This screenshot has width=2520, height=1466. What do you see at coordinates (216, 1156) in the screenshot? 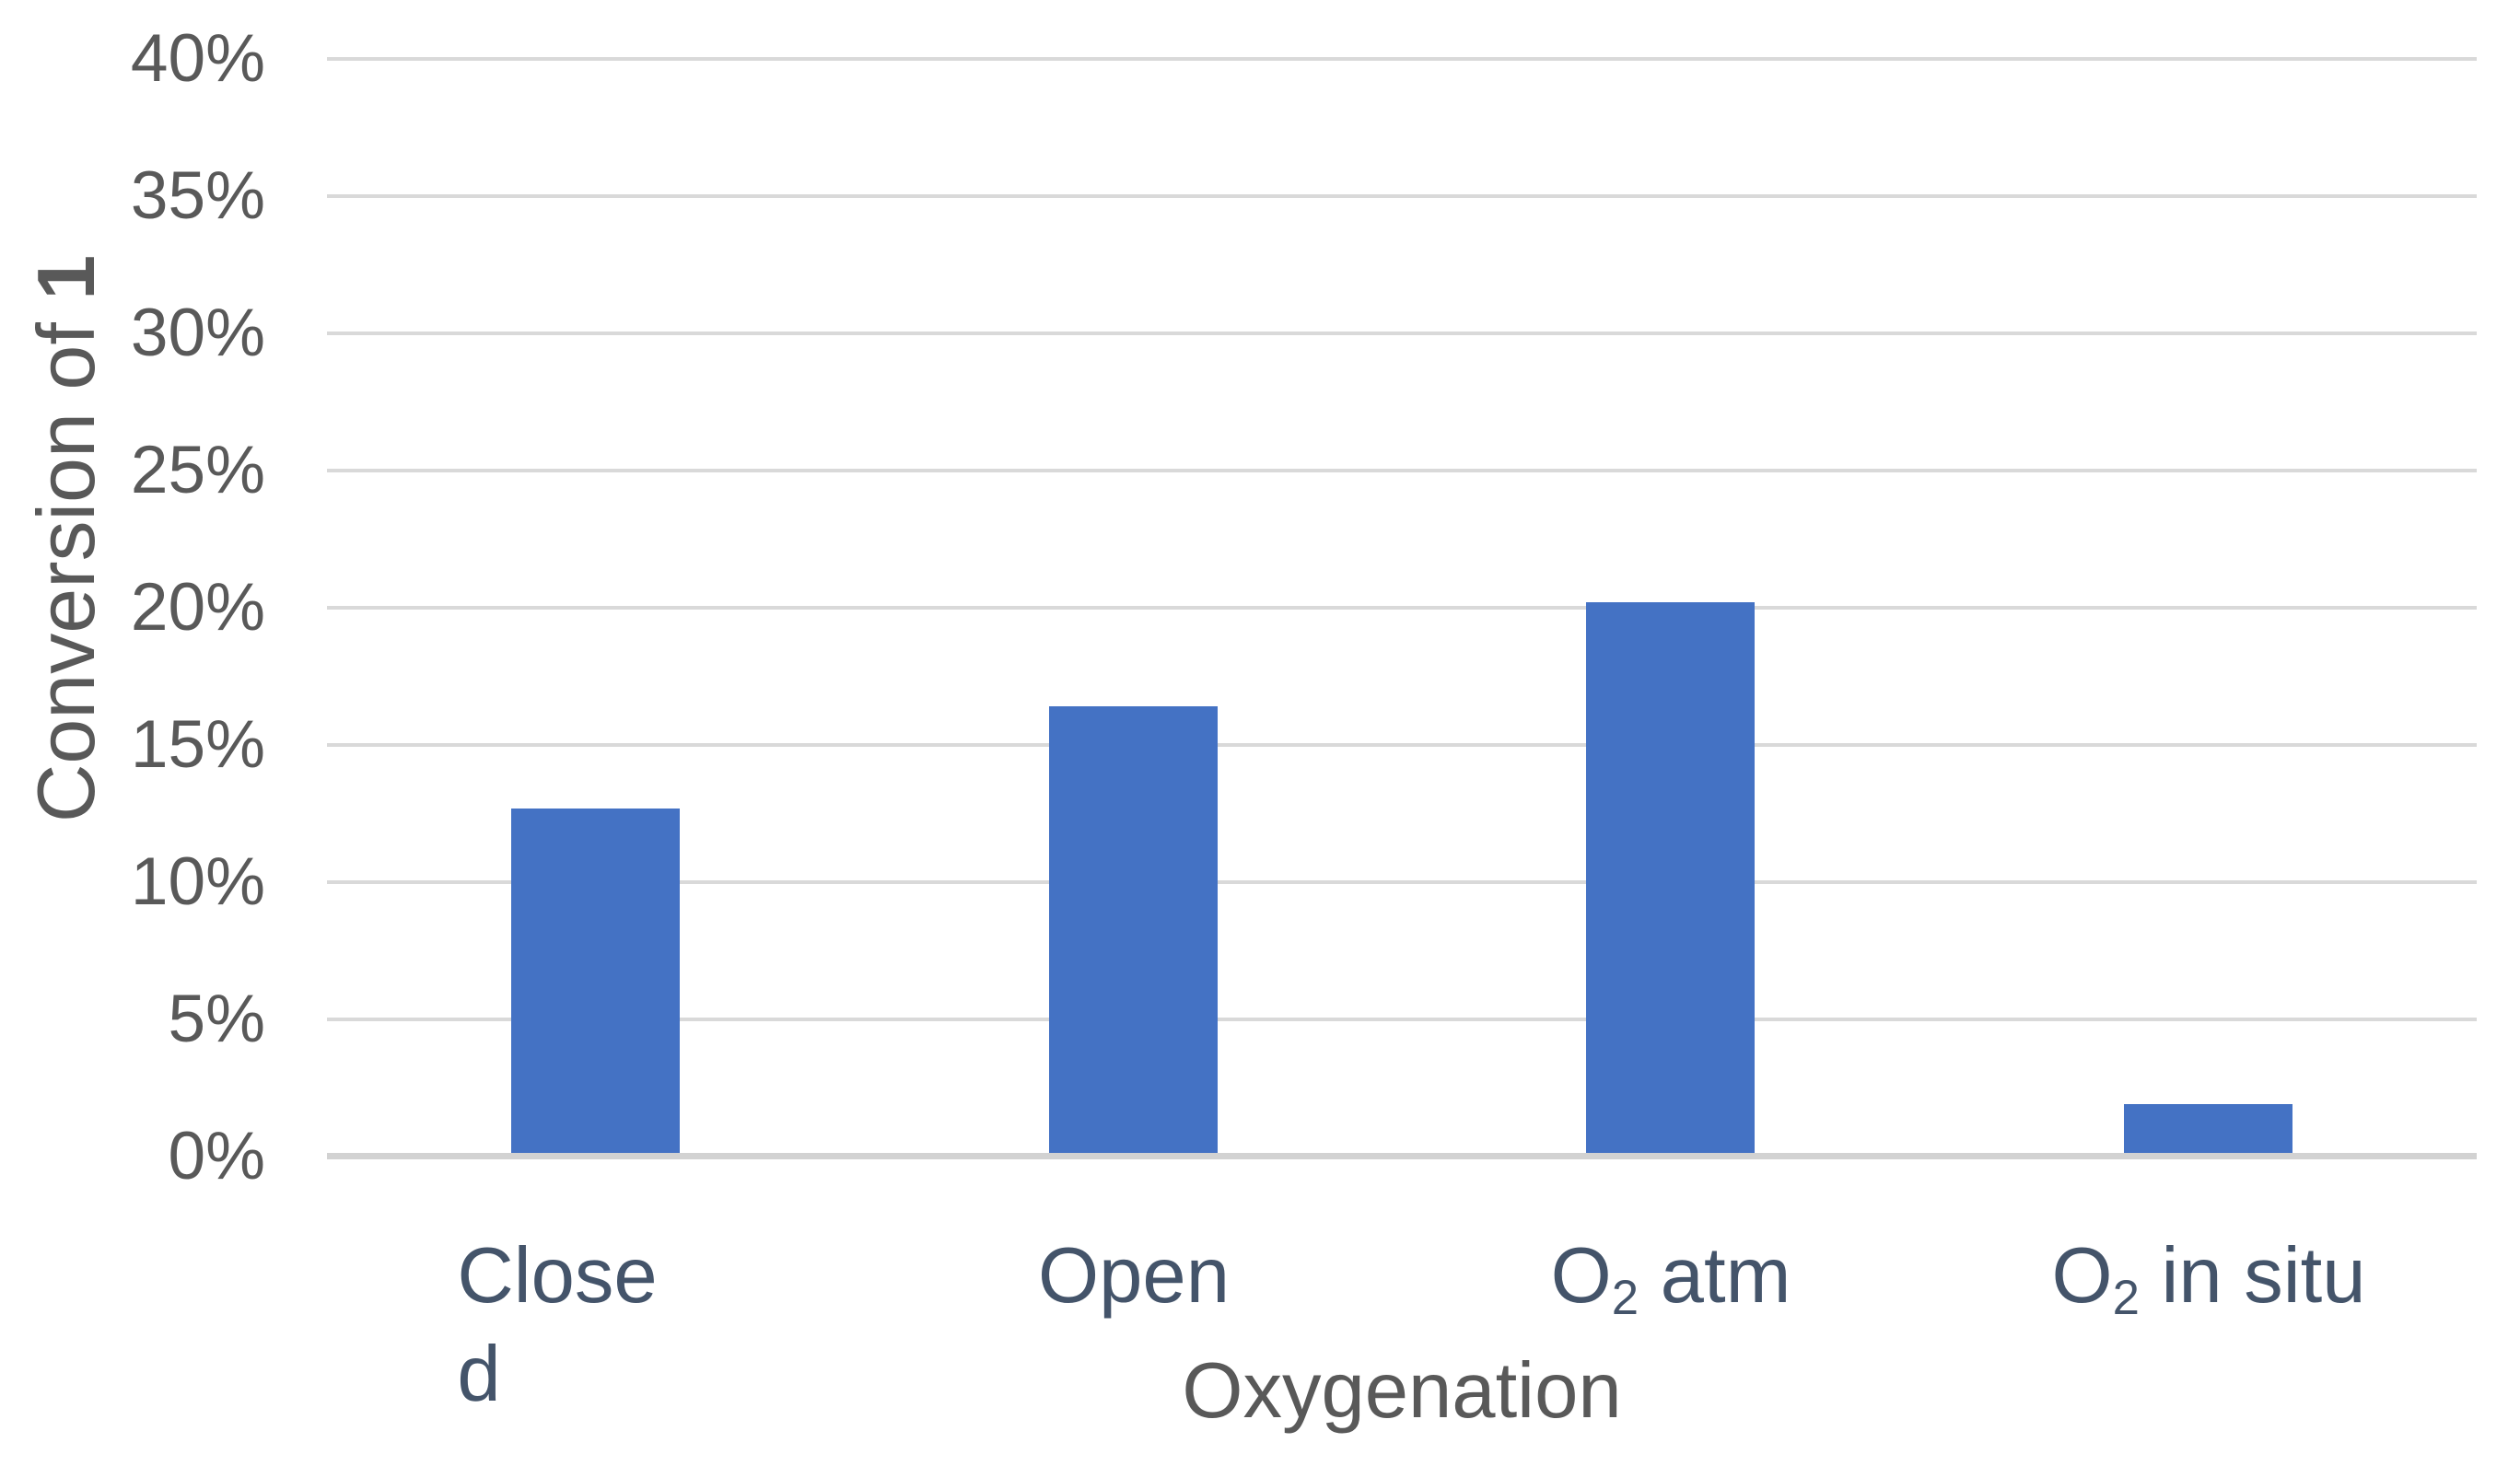
I see `y-tick-label-0pct: 0%` at bounding box center [216, 1156].